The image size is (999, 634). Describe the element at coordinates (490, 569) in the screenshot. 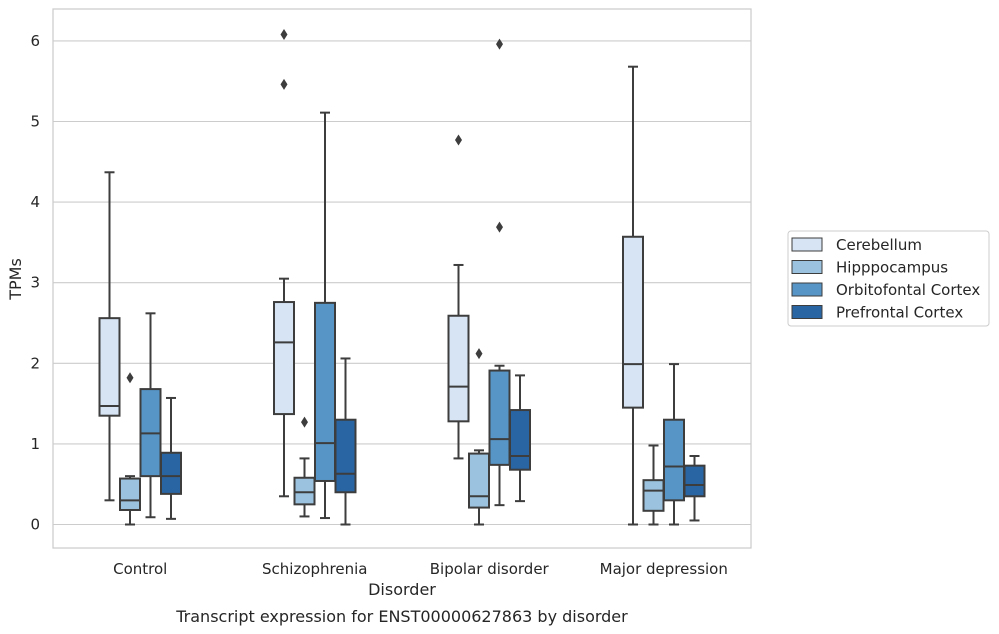

I see `x-tick-label: Bipolar disorder` at that location.